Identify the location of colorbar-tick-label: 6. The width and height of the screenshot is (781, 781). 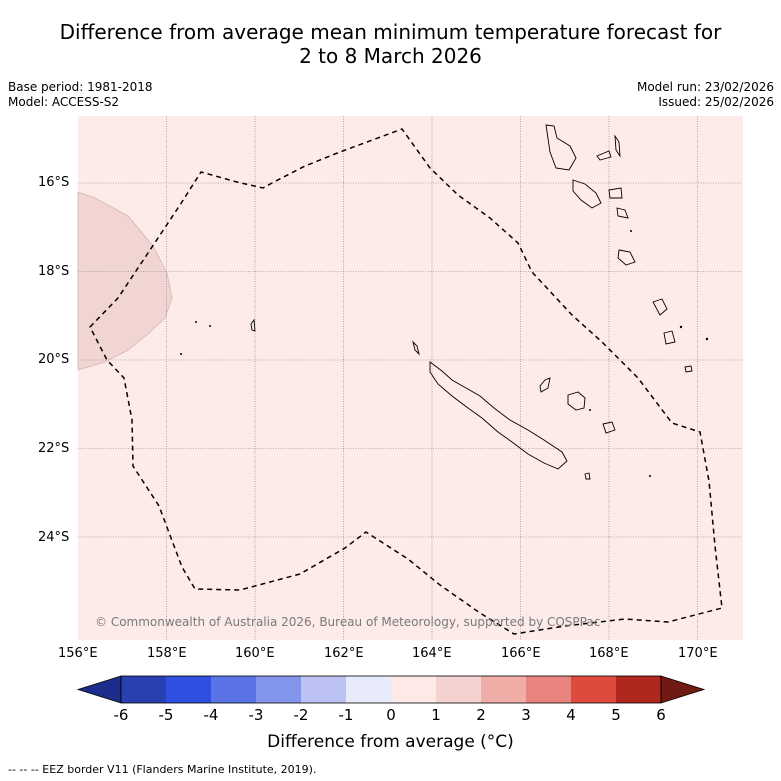
(661, 715).